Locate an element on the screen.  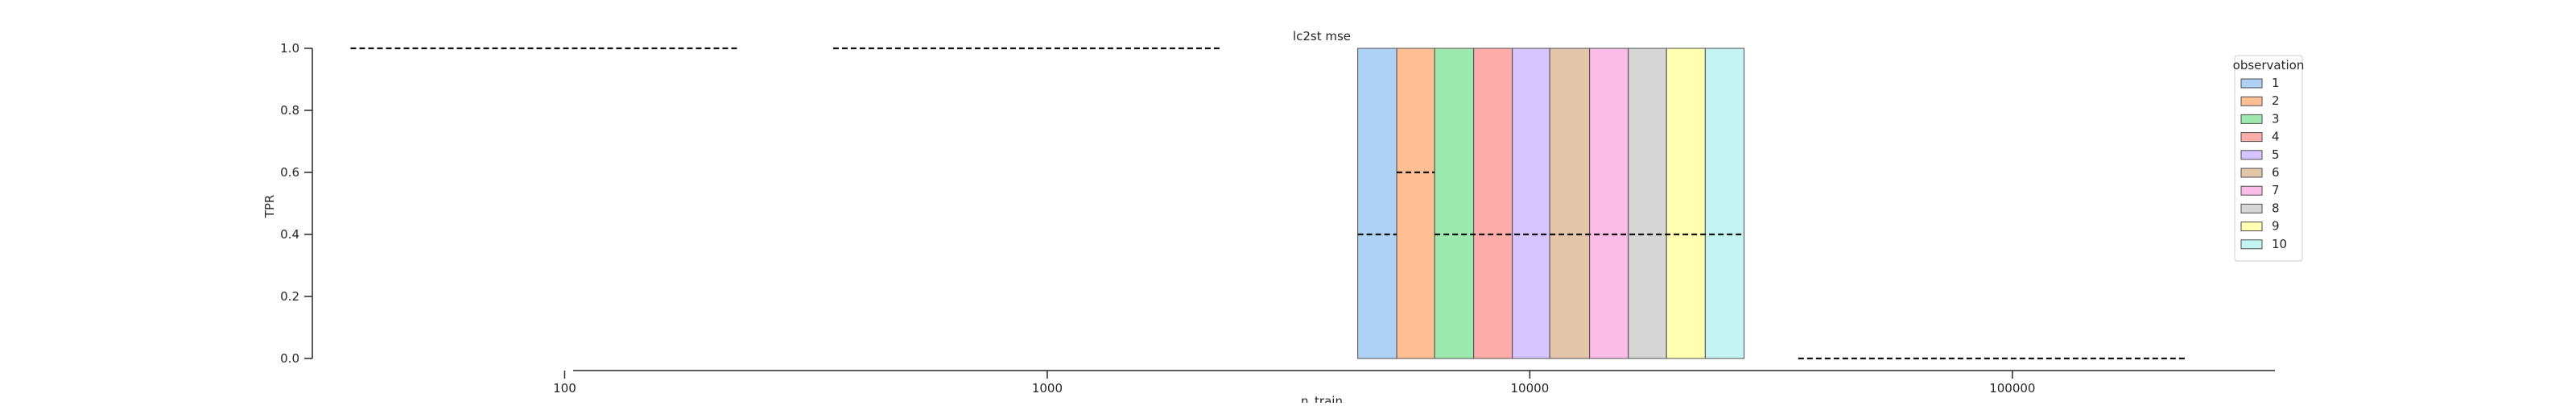
legend: observation 1 2 3 4 5 6 7 8 9 10 is located at coordinates (2269, 158).